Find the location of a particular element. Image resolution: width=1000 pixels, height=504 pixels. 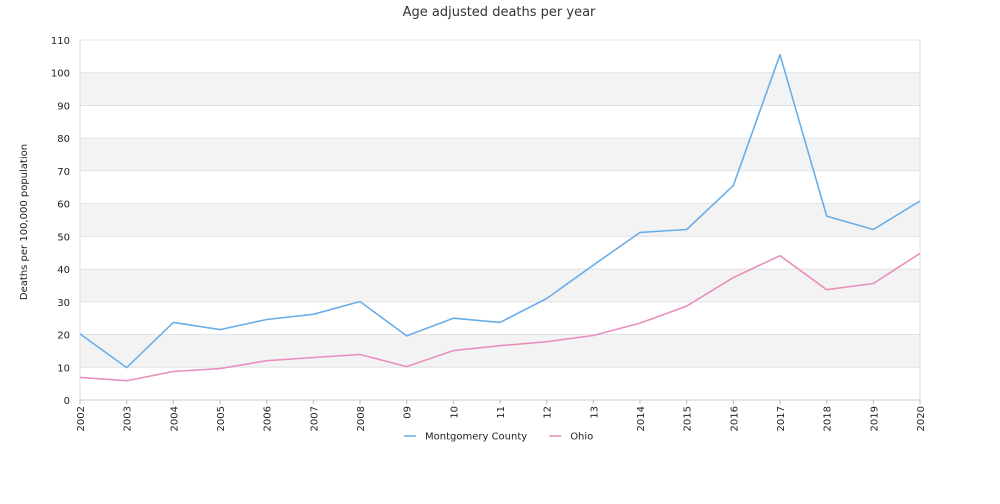

x-tick-label: 2019 is located at coordinates (874, 418).